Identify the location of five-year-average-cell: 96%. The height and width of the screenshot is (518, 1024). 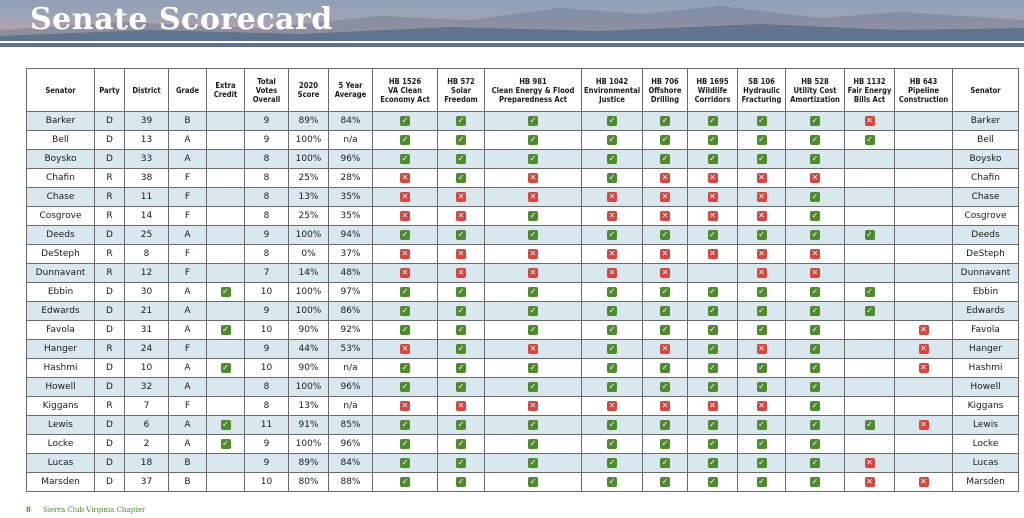
(350, 387).